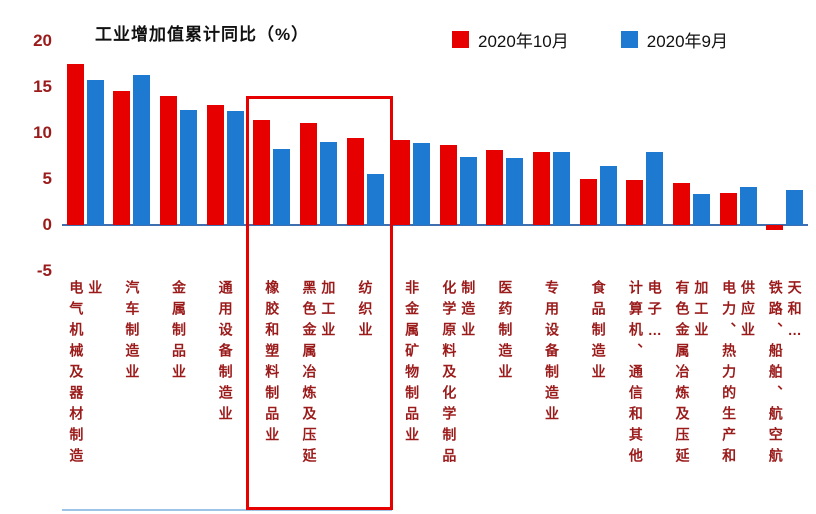  Describe the element at coordinates (179, 332) in the screenshot. I see `category-label: 金属制品业` at that location.